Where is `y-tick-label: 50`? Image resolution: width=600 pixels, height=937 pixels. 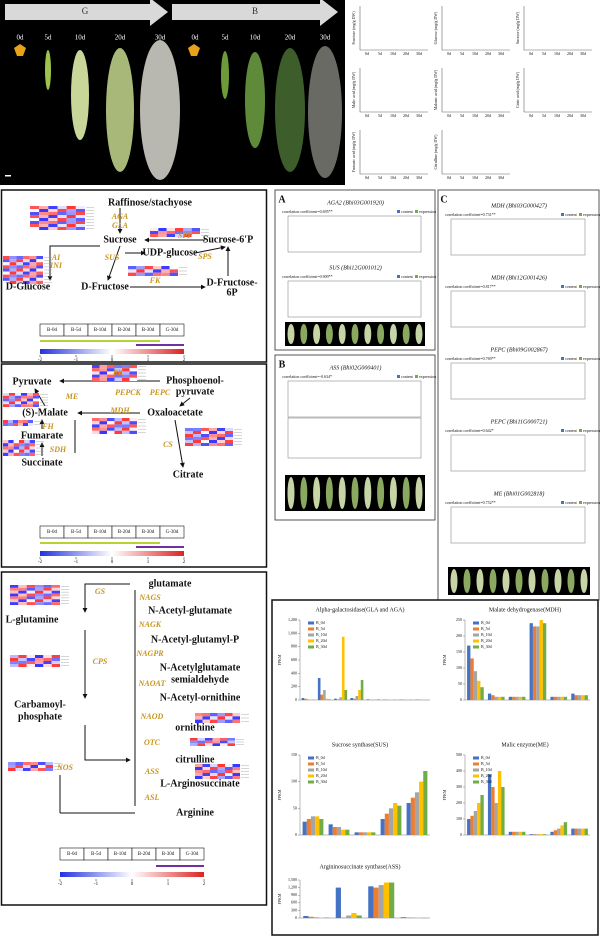
y-tick-label: 50 is located at coordinates (460, 683).